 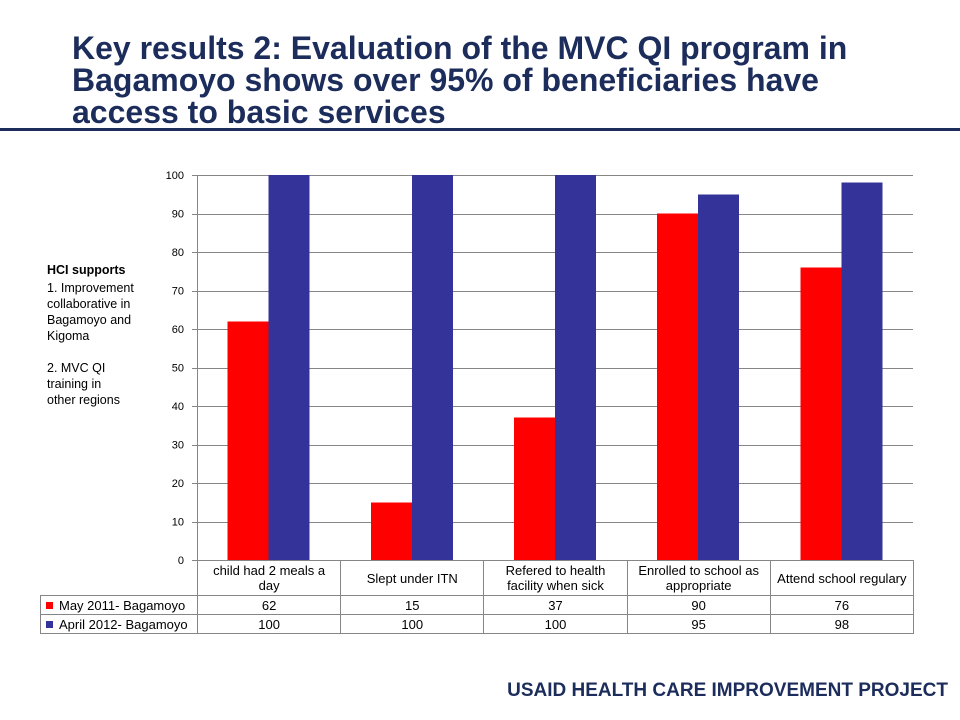 What do you see at coordinates (178, 484) in the screenshot?
I see `y-tick-label: 20` at bounding box center [178, 484].